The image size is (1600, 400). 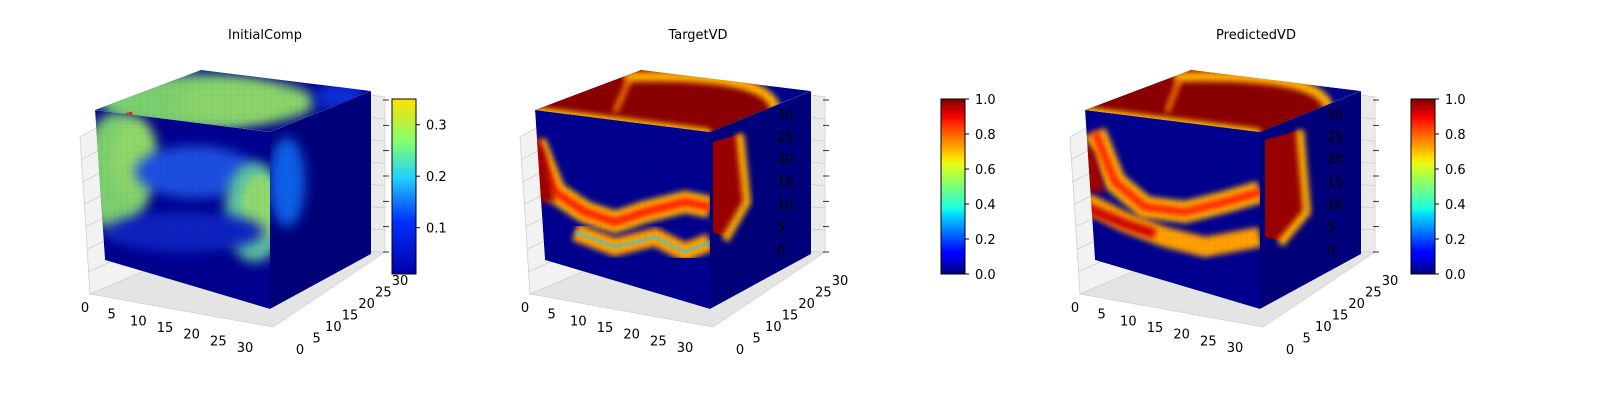 What do you see at coordinates (1256, 35) in the screenshot?
I see `chart-title: PredictedVD` at bounding box center [1256, 35].